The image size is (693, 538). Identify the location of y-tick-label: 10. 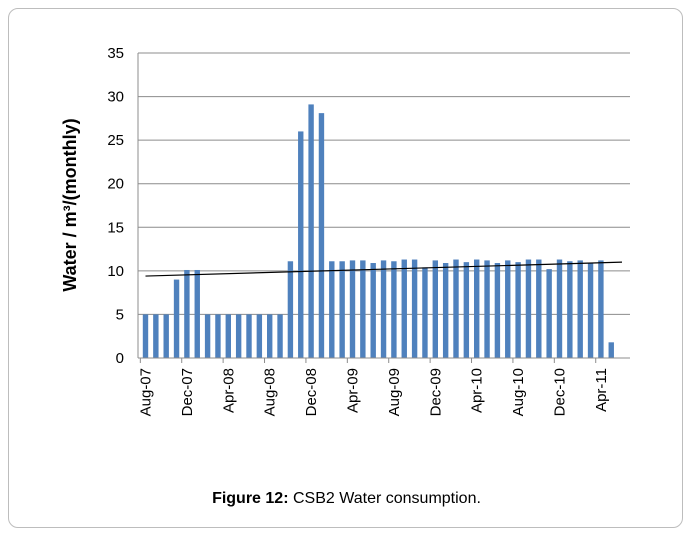
(115, 271).